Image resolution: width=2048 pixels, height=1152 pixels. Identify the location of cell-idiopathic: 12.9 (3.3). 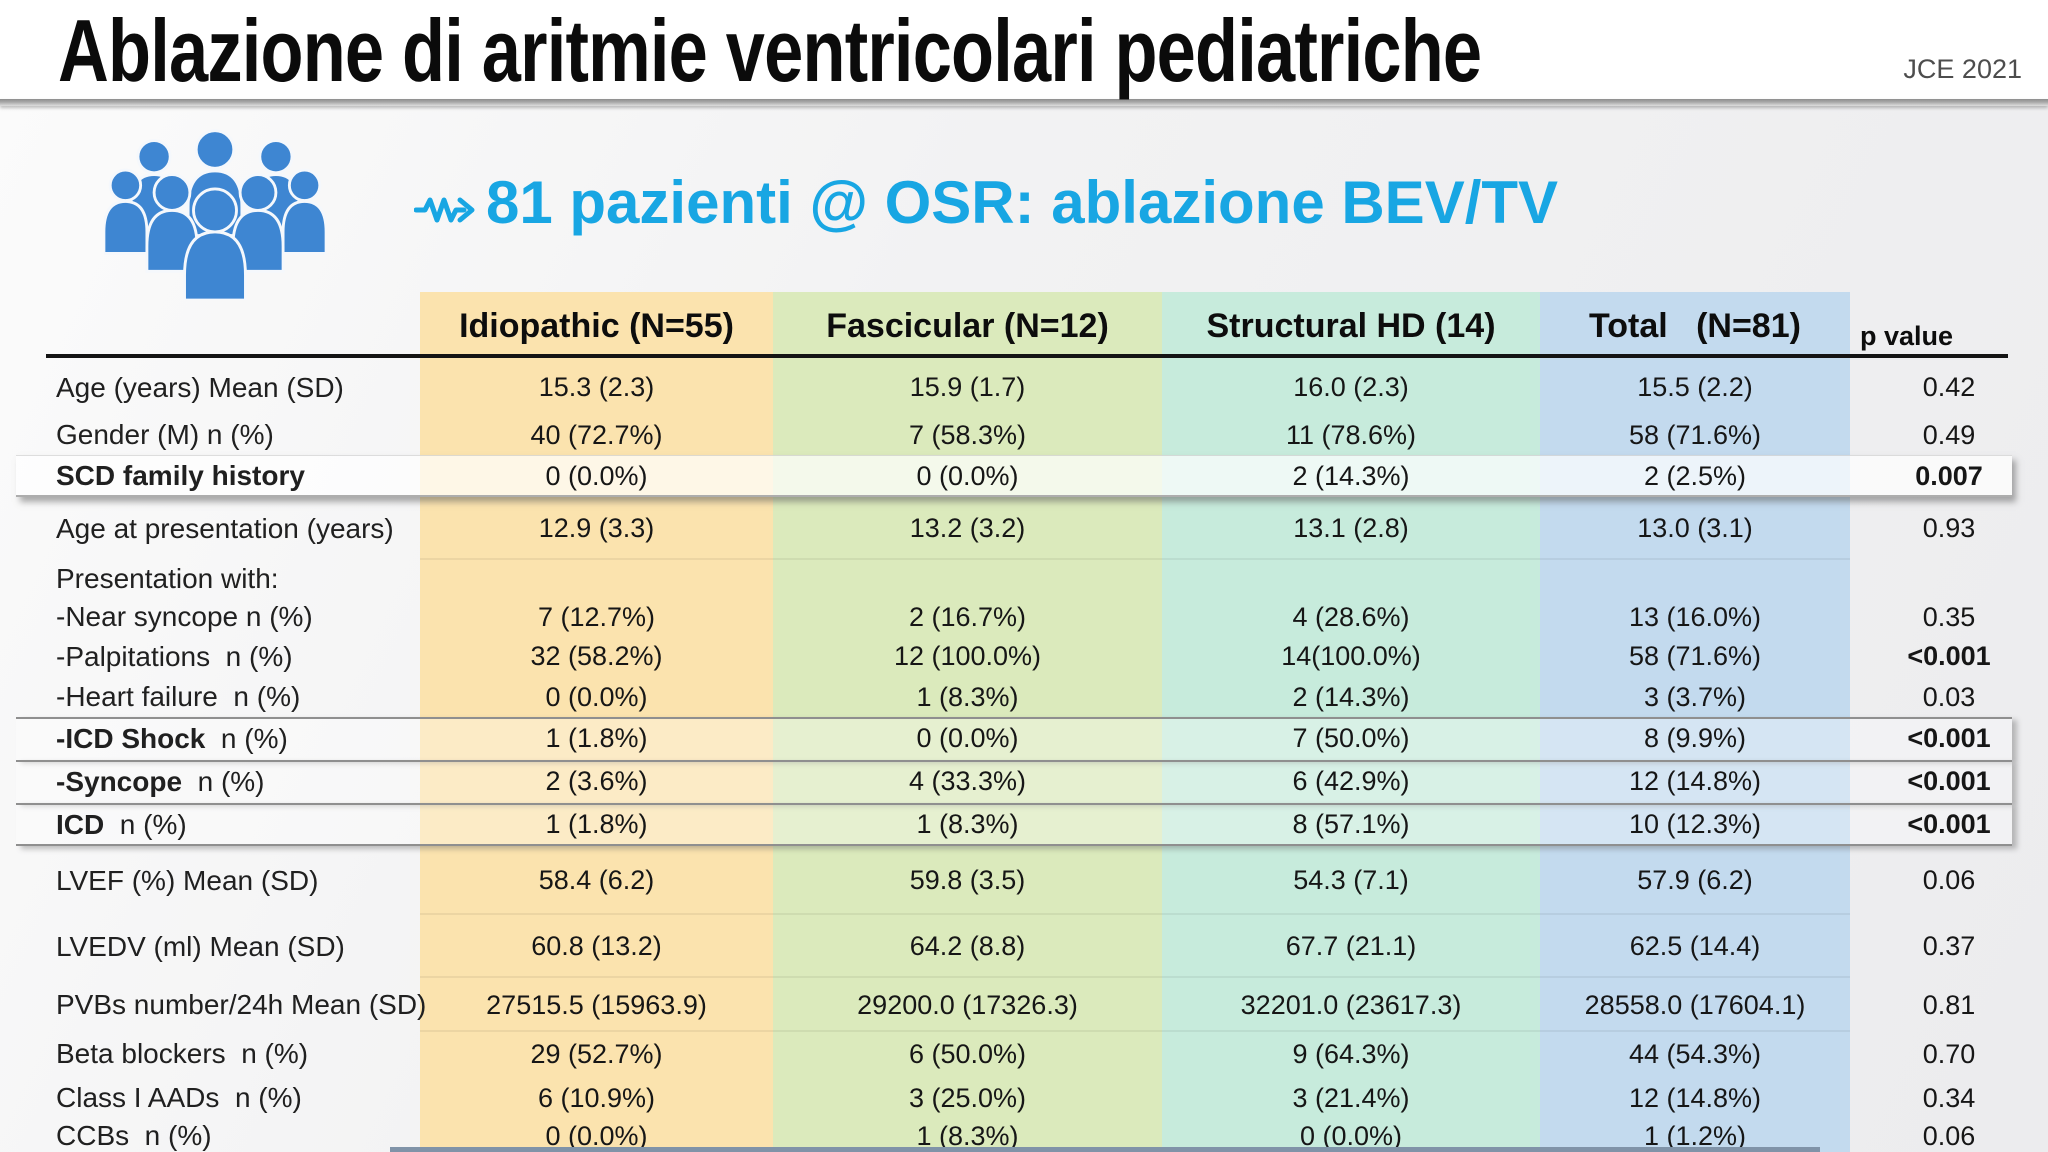
(596, 528).